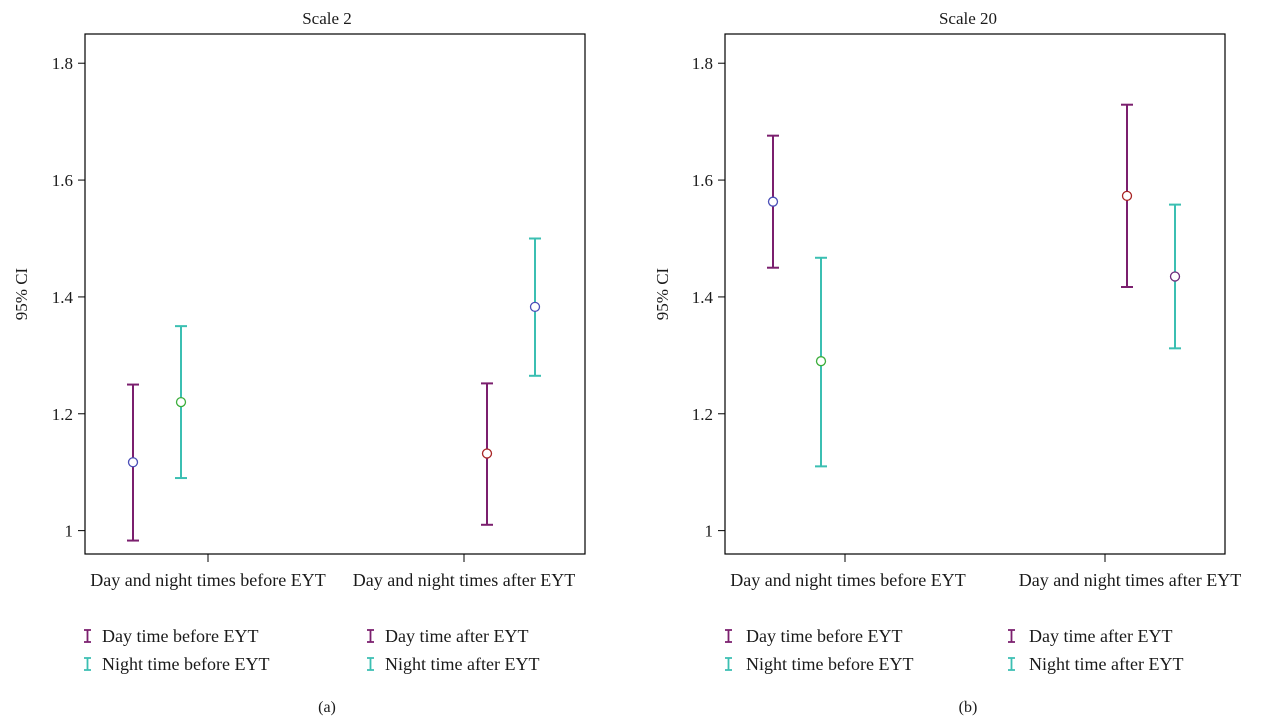 Image resolution: width=1271 pixels, height=725 pixels. I want to click on panel-label: (a), so click(327, 707).